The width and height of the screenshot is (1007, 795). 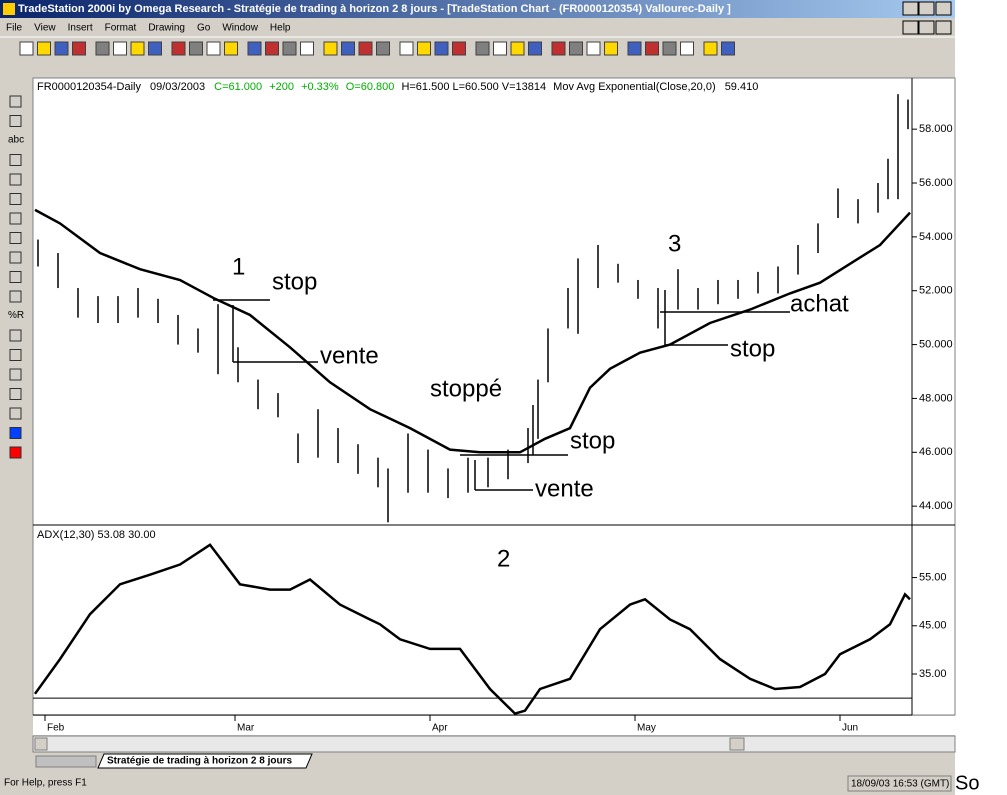 What do you see at coordinates (936, 344) in the screenshot?
I see `y-tick-label: 50.000` at bounding box center [936, 344].